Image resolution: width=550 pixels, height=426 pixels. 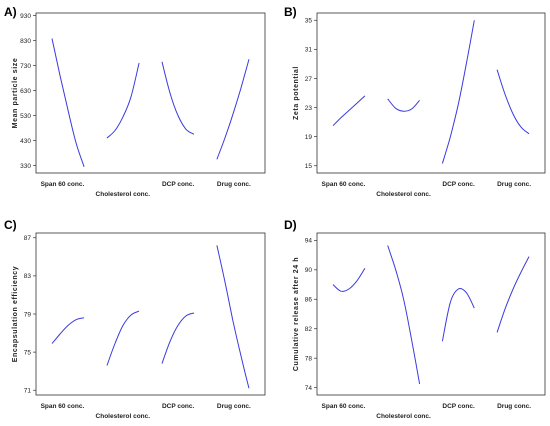 I want to click on y-tick-label: 19, so click(x=309, y=137).